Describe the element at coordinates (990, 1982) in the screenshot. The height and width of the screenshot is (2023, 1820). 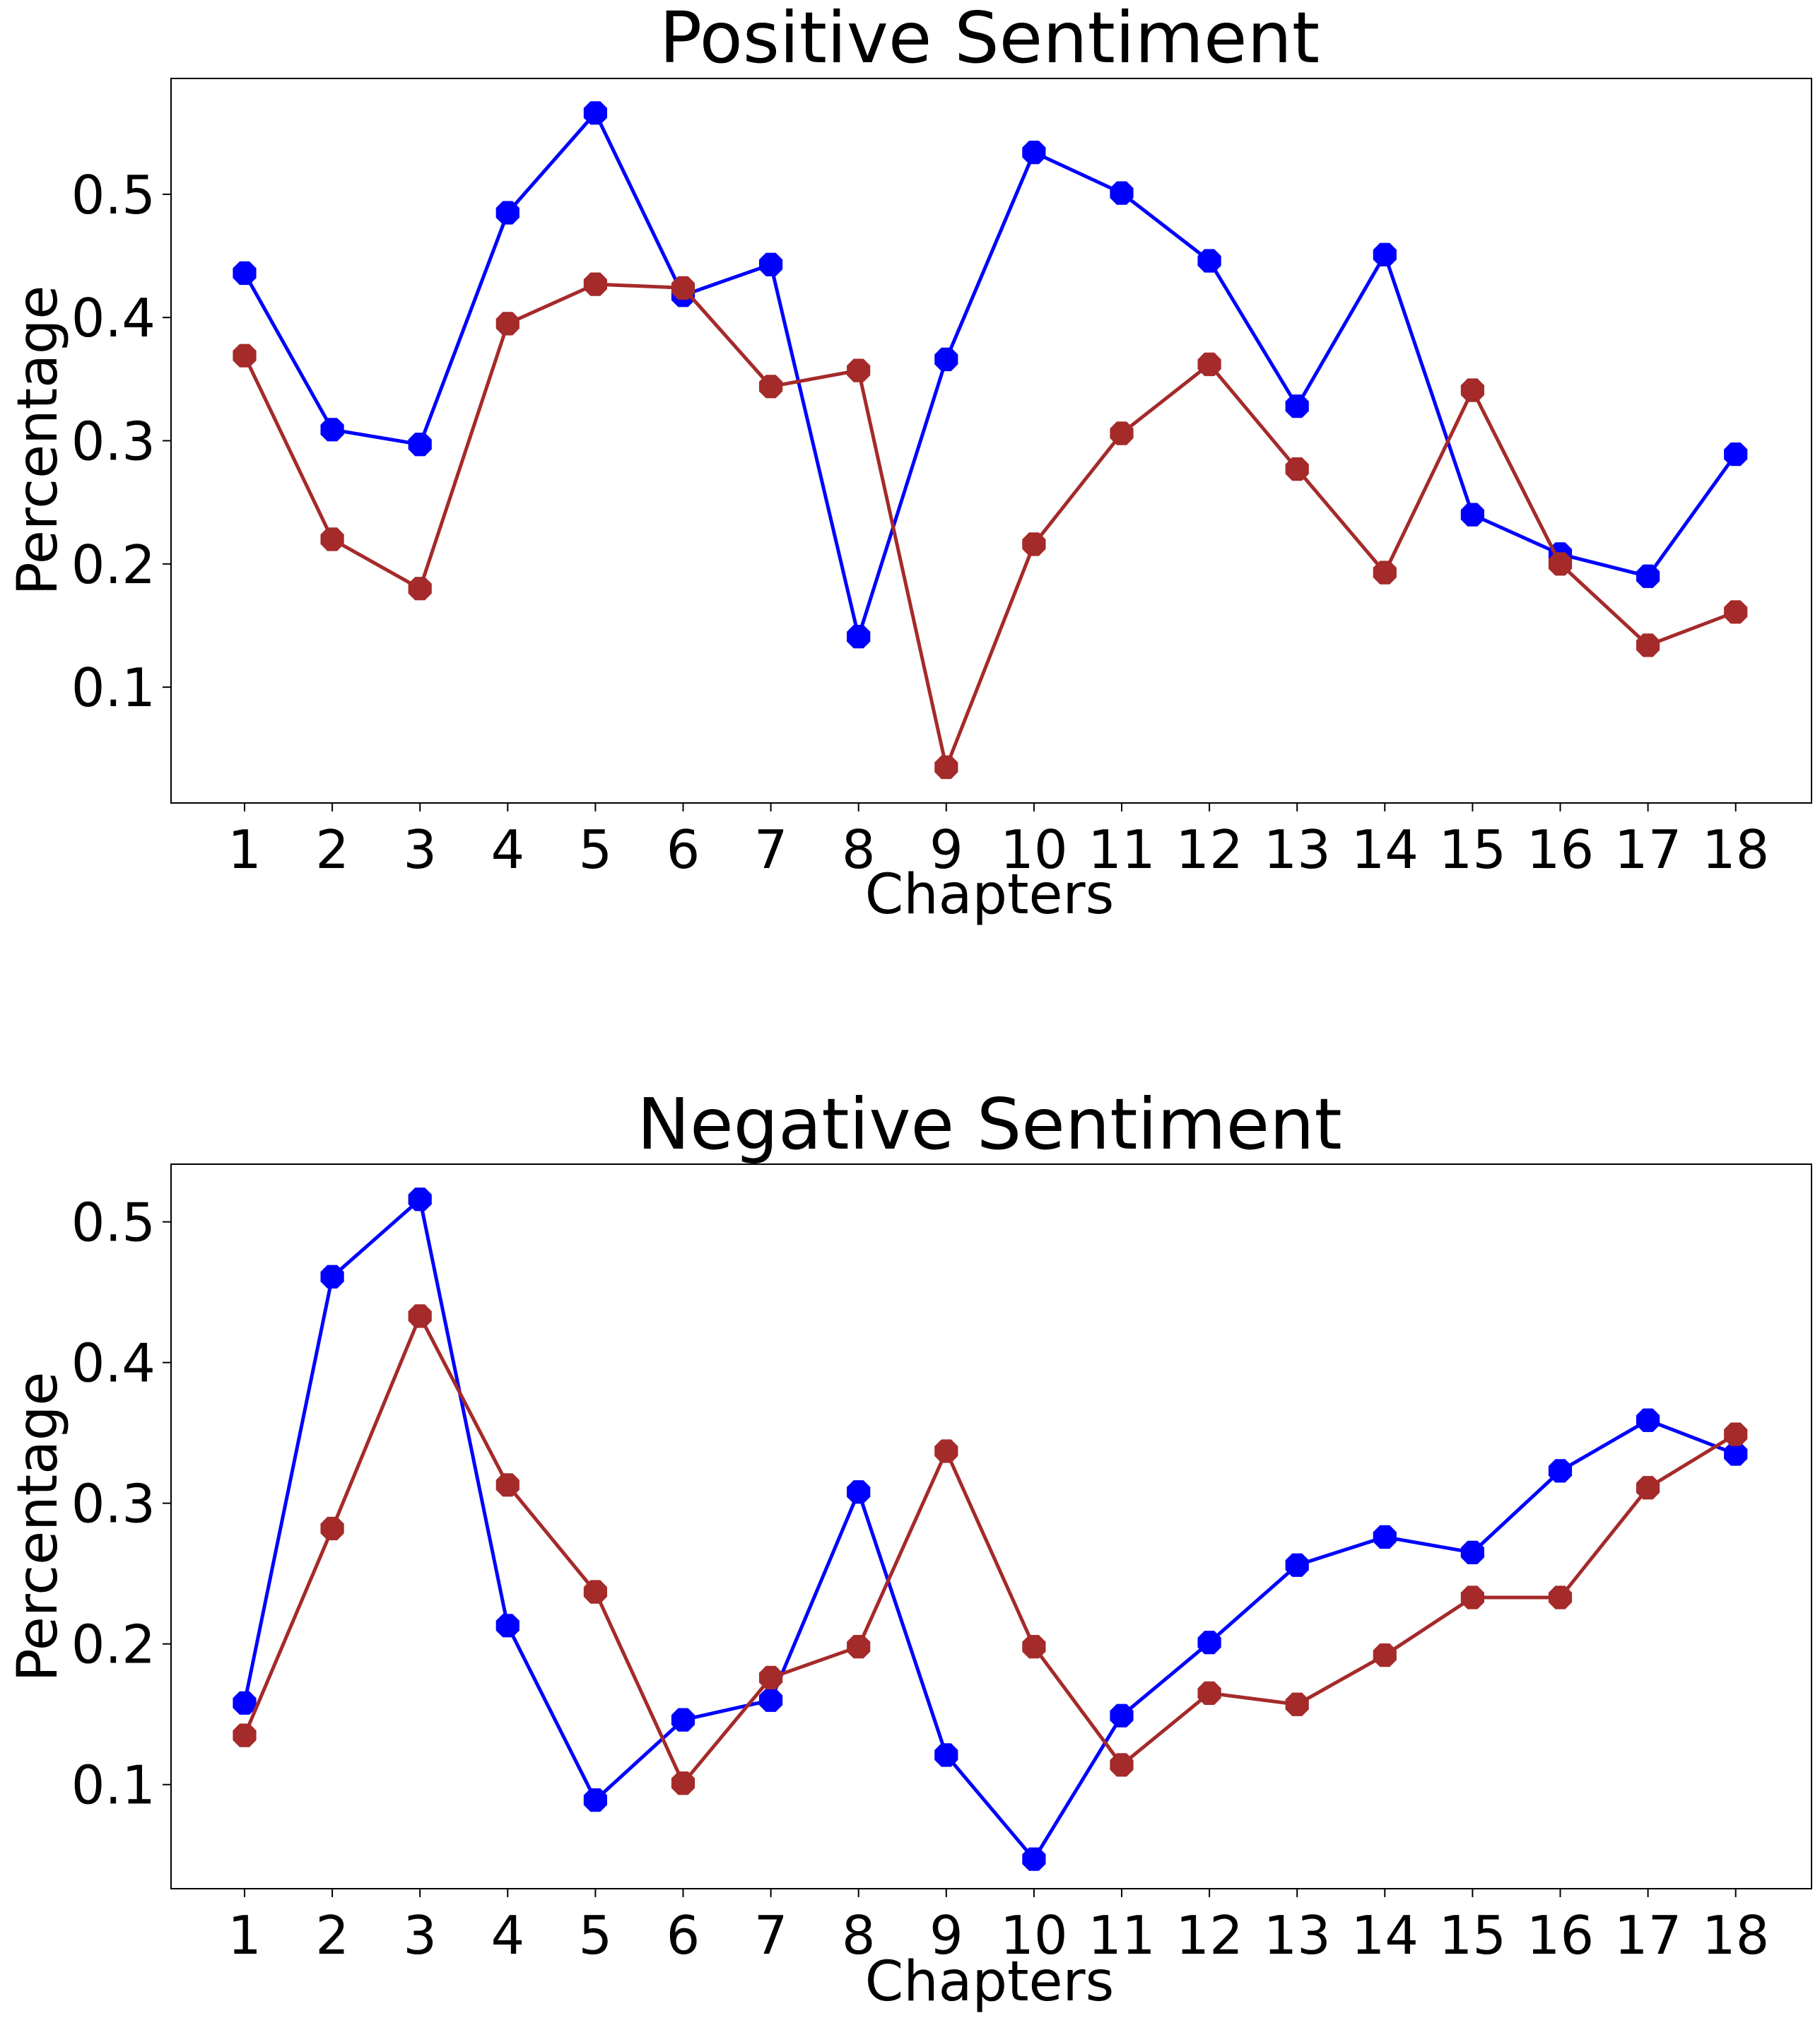
I see `x-axis-label: Chapters` at that location.